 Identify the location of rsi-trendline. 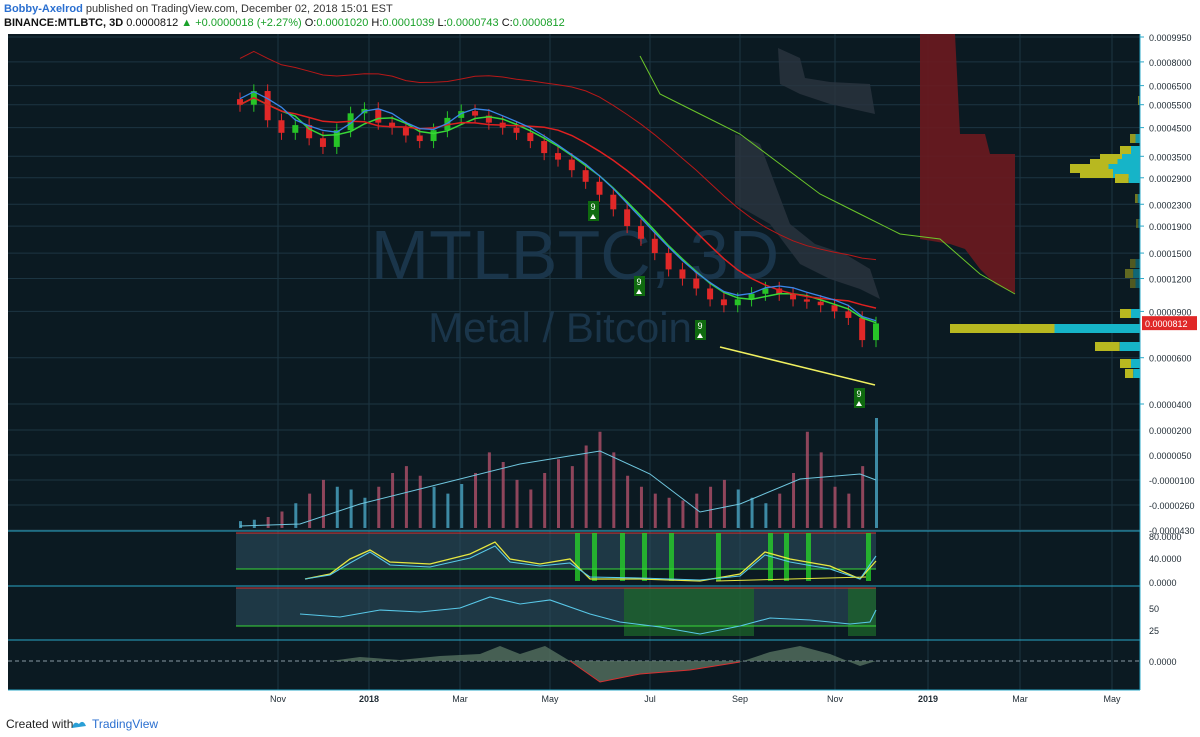
(791, 579).